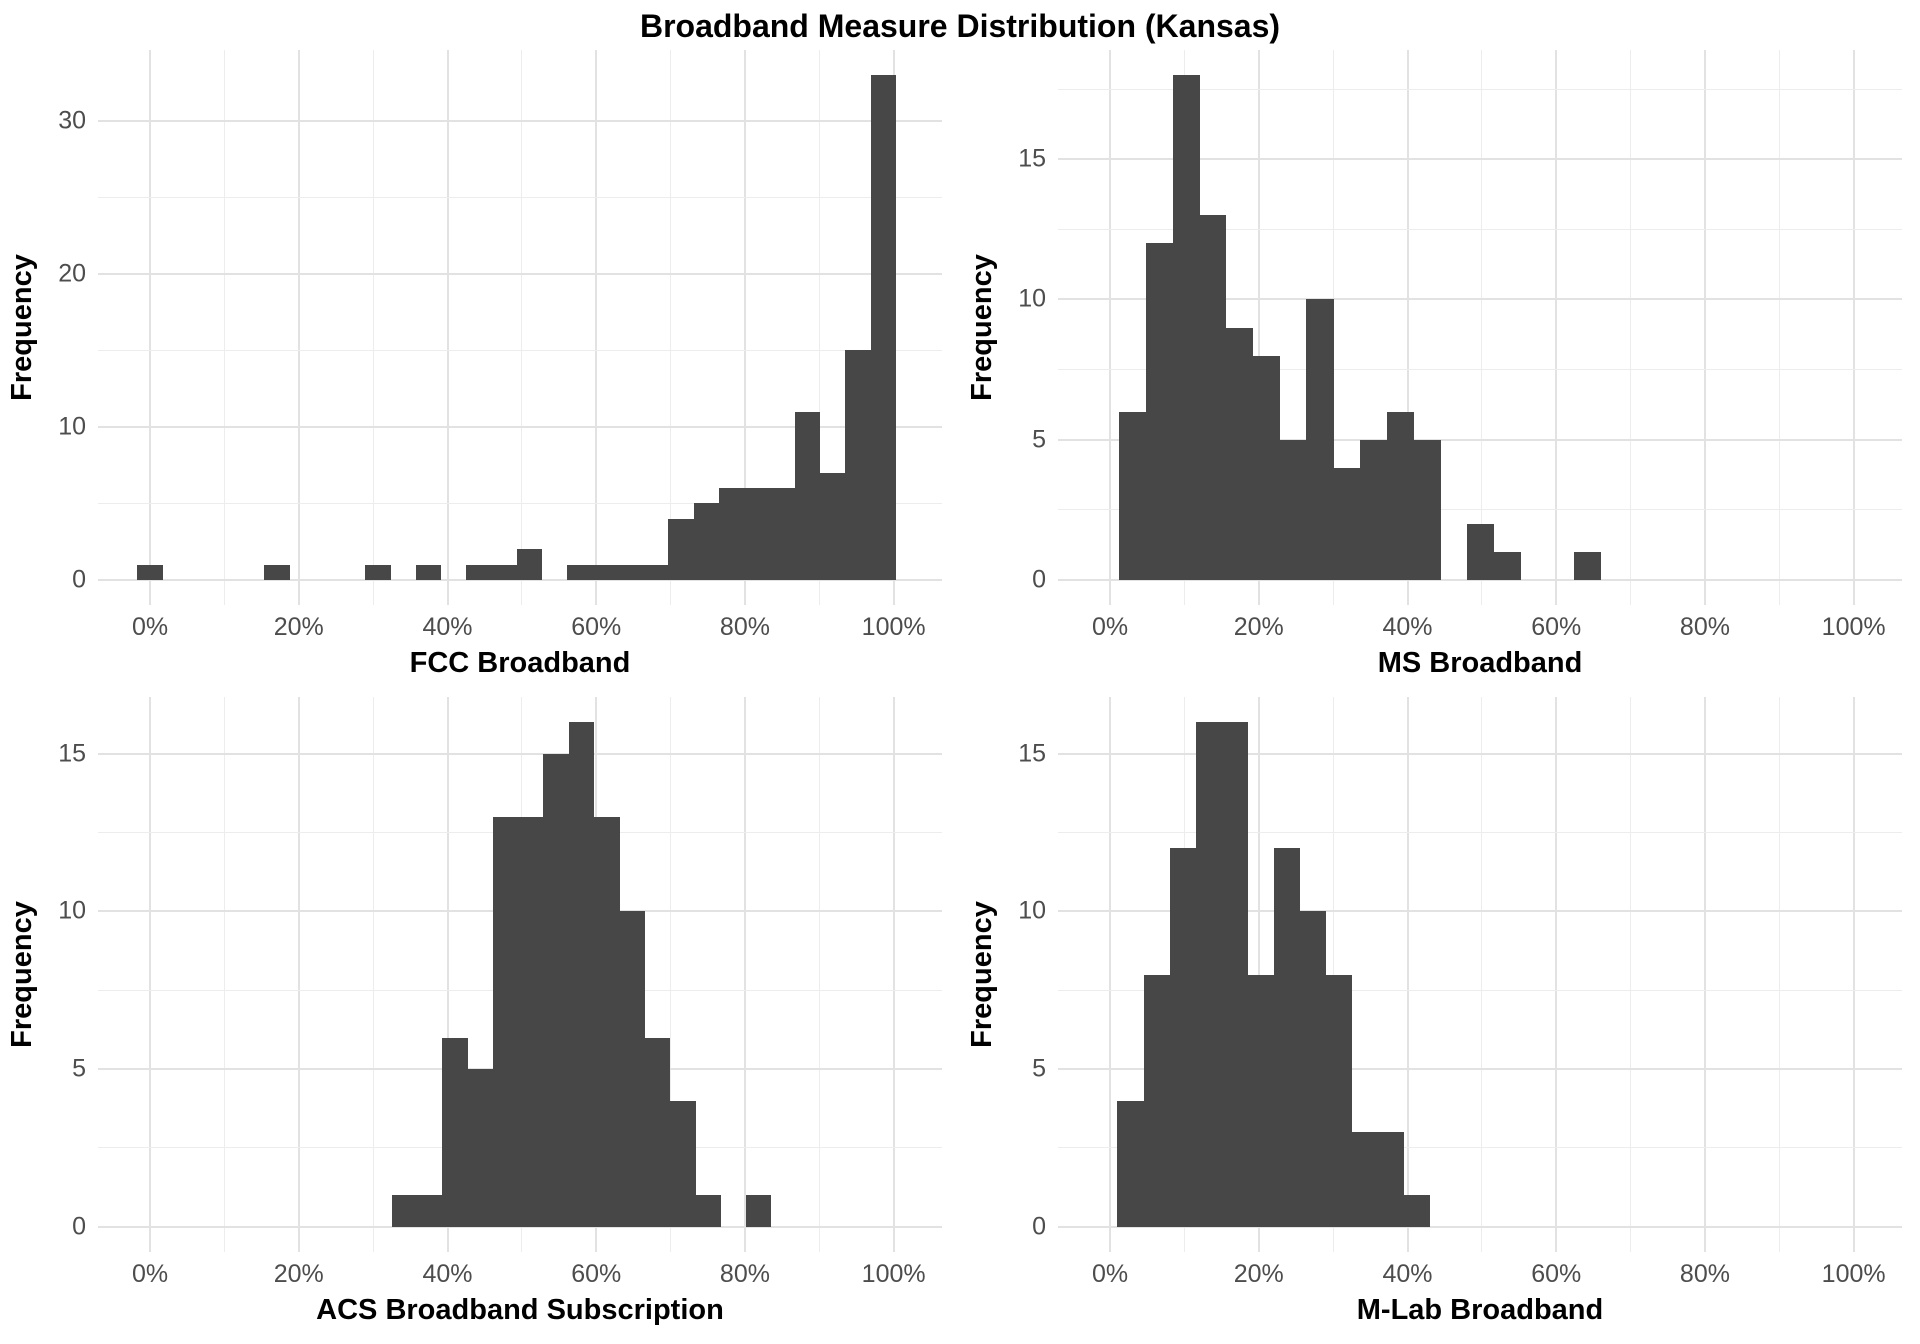 The height and width of the screenshot is (1344, 1920). Describe the element at coordinates (960, 26) in the screenshot. I see `chart-title: Broadband Measure Distribution (Kansas)` at that location.